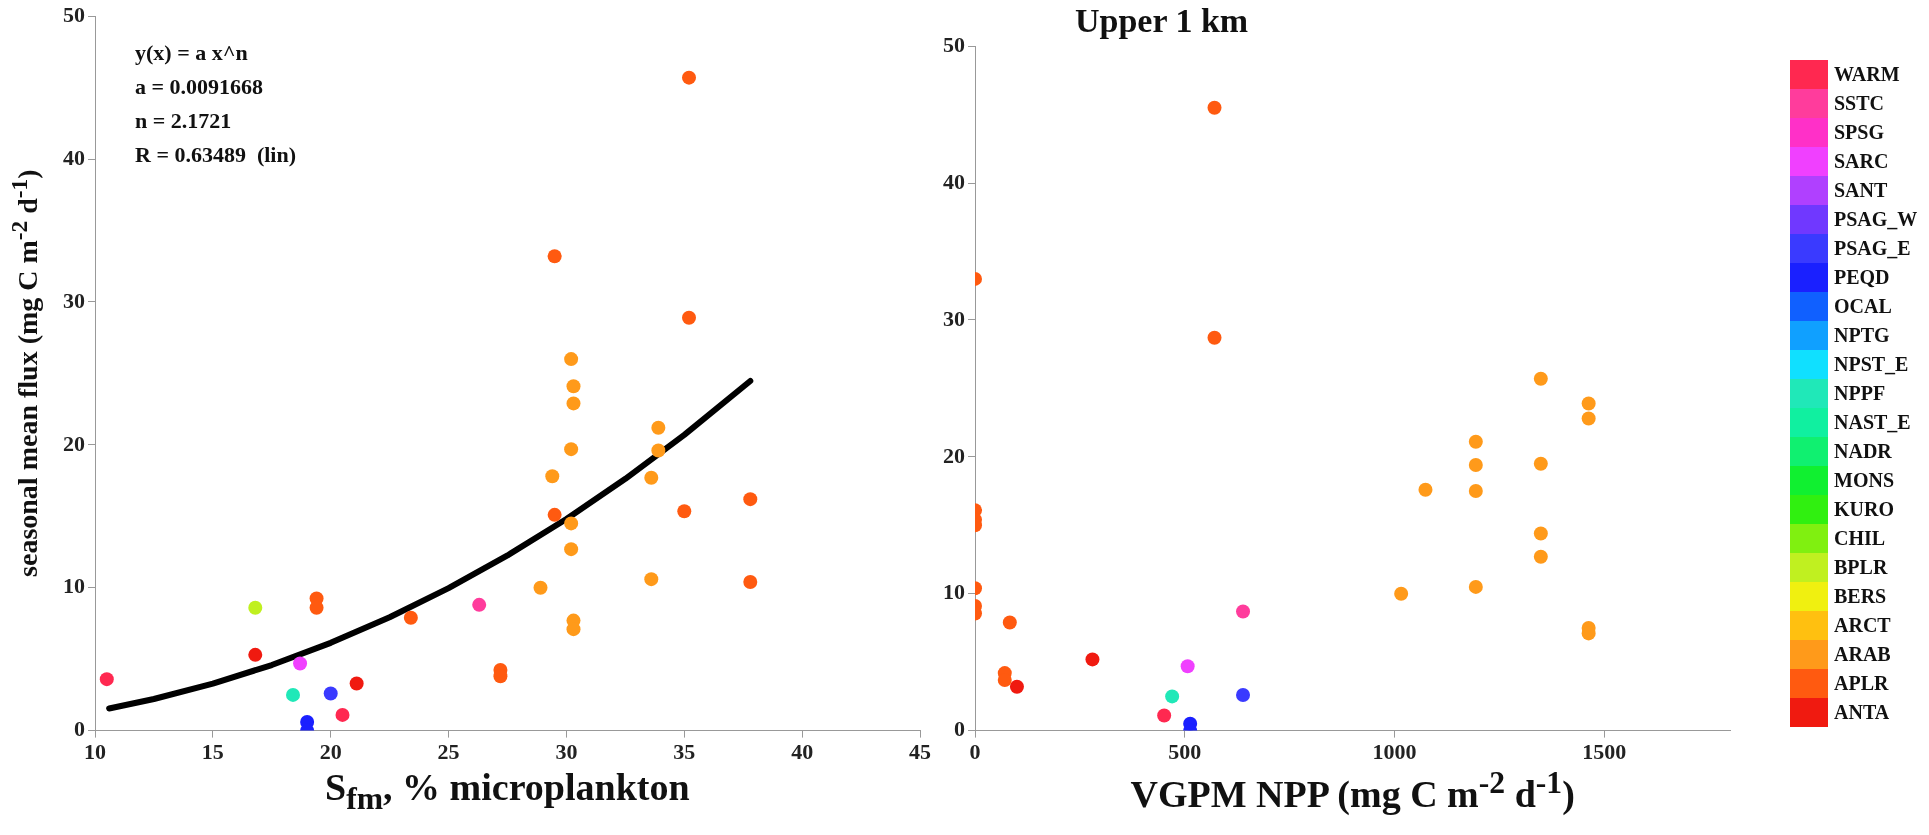 The width and height of the screenshot is (1929, 835). What do you see at coordinates (1860, 538) in the screenshot?
I see `legend-label: CHIL` at bounding box center [1860, 538].